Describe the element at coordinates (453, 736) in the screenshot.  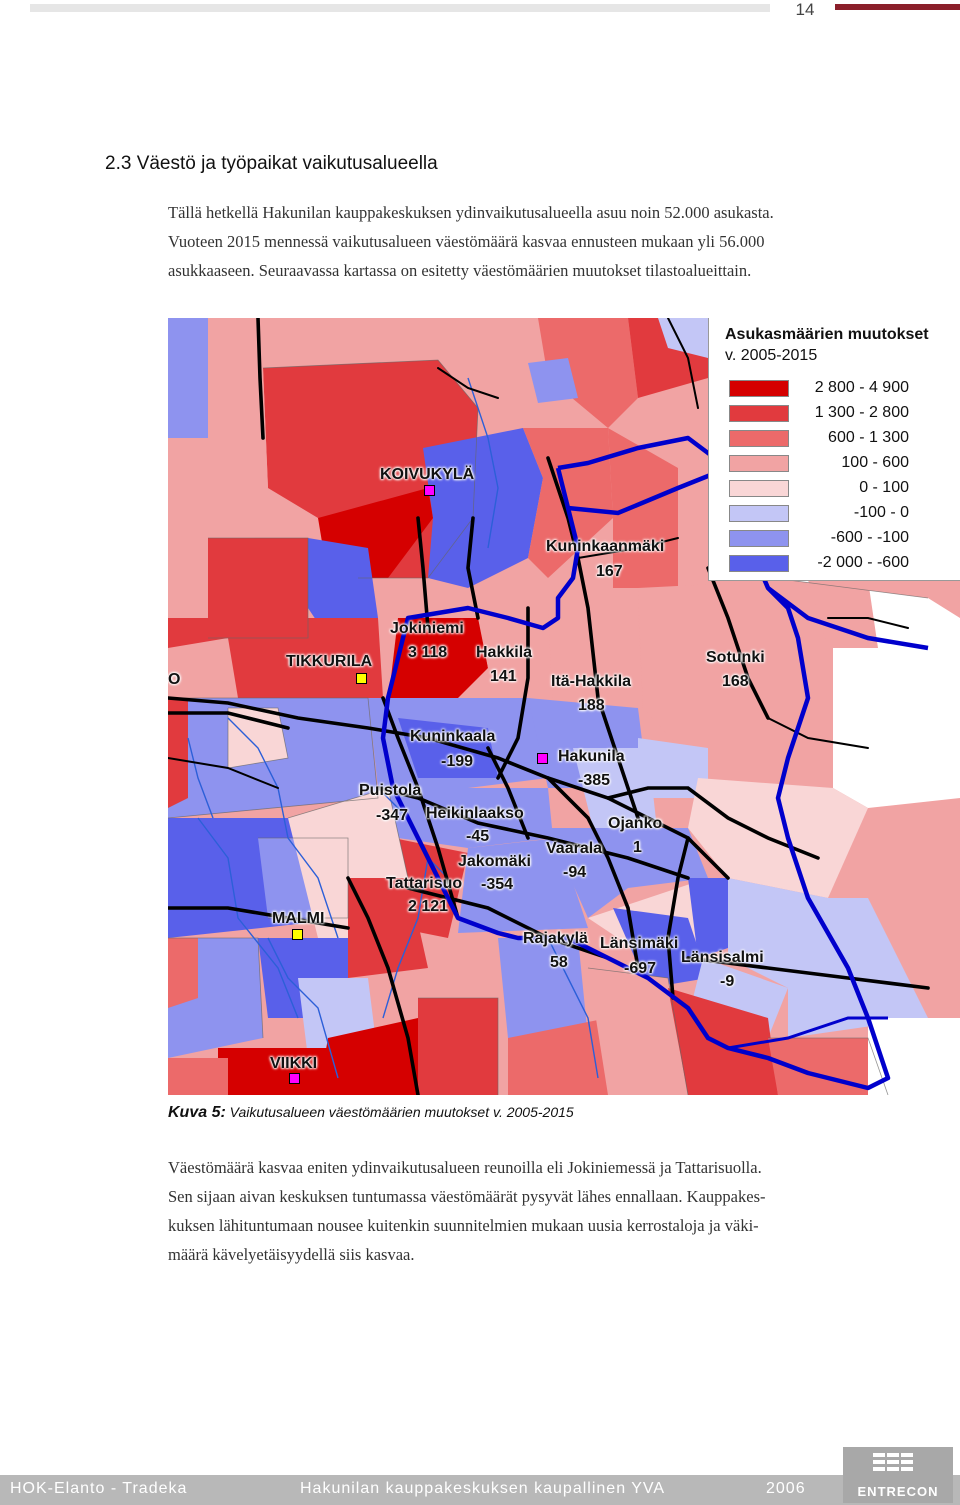
I see `label-kuninkaala: Kuninkaala` at that location.